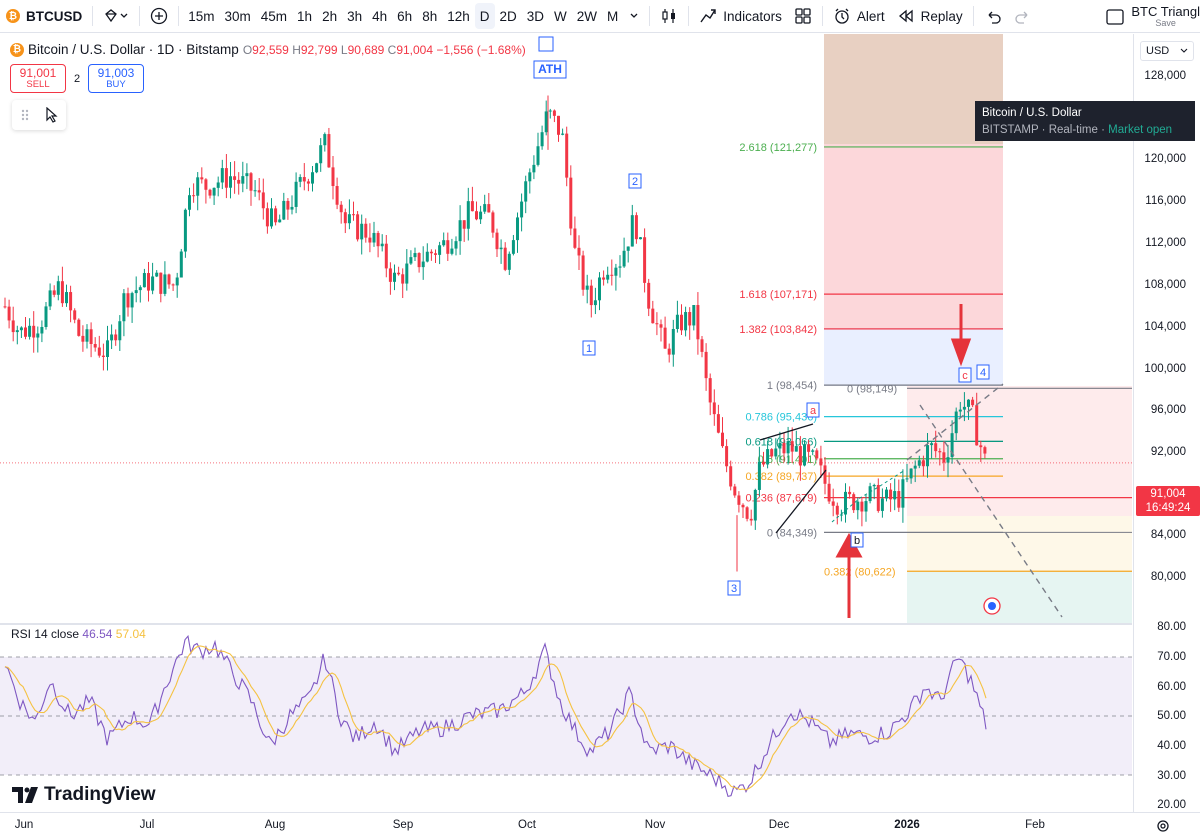  What do you see at coordinates (669, 16) in the screenshot?
I see `chart-type-button` at bounding box center [669, 16].